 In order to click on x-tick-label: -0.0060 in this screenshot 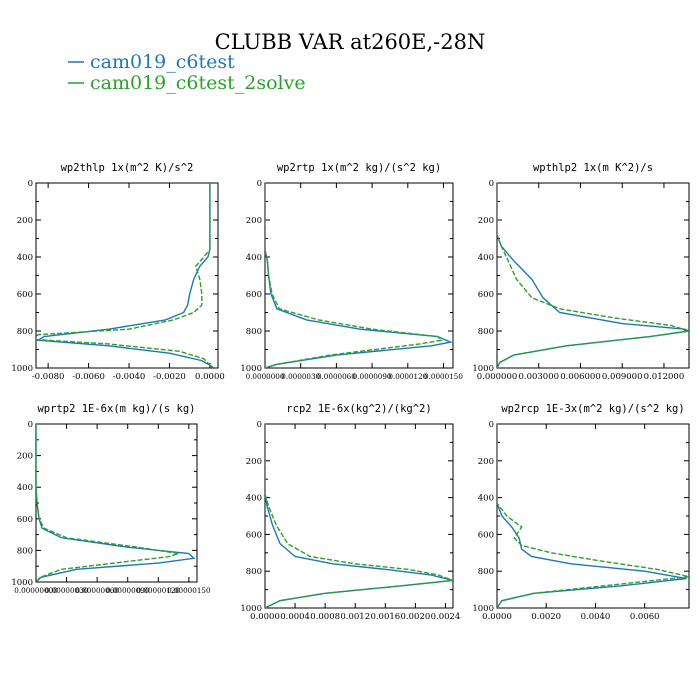, I will do `click(88, 377)`.